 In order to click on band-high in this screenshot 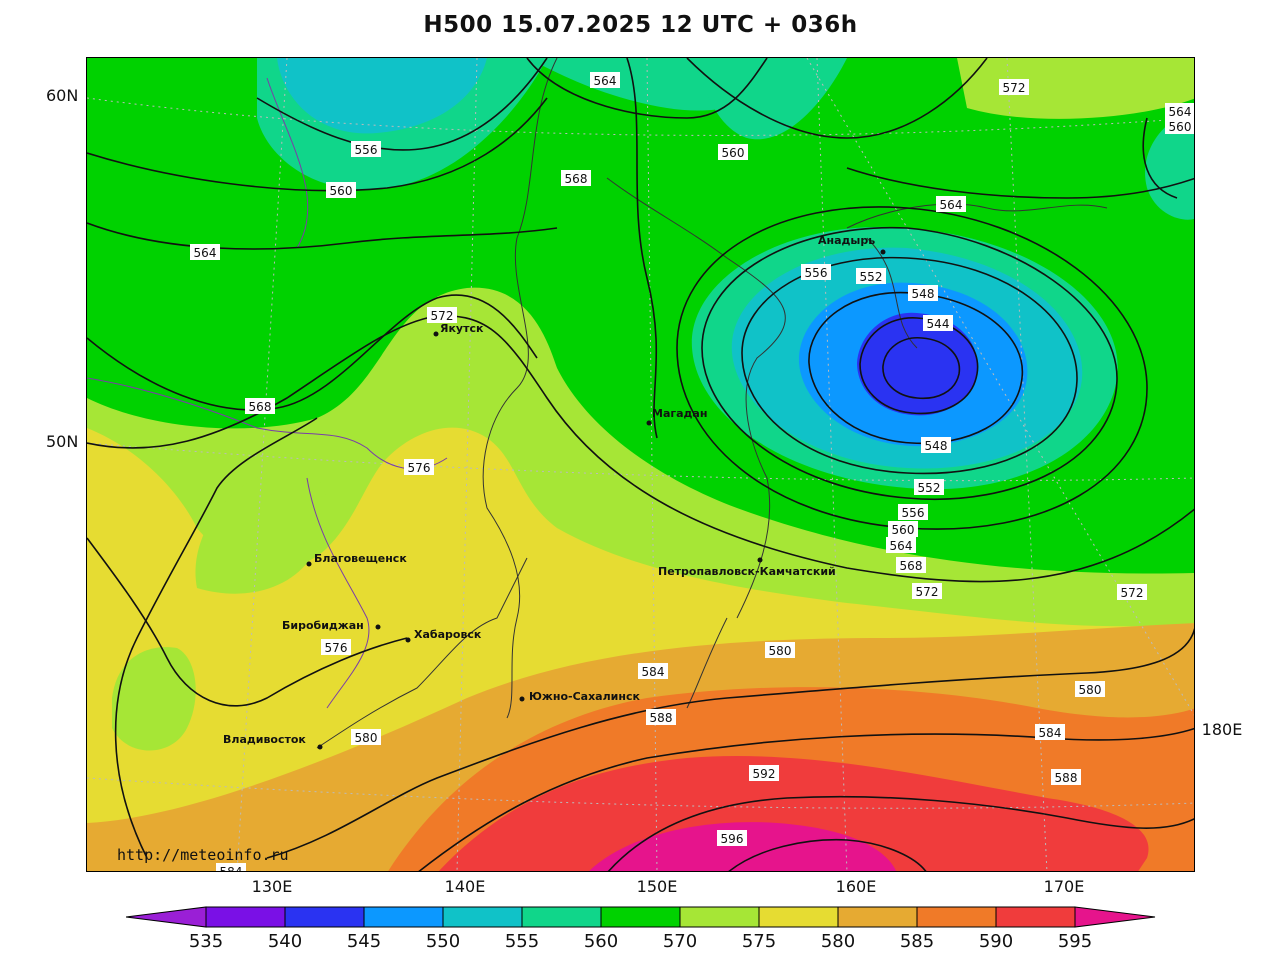, I will do `click(742, 846)`.